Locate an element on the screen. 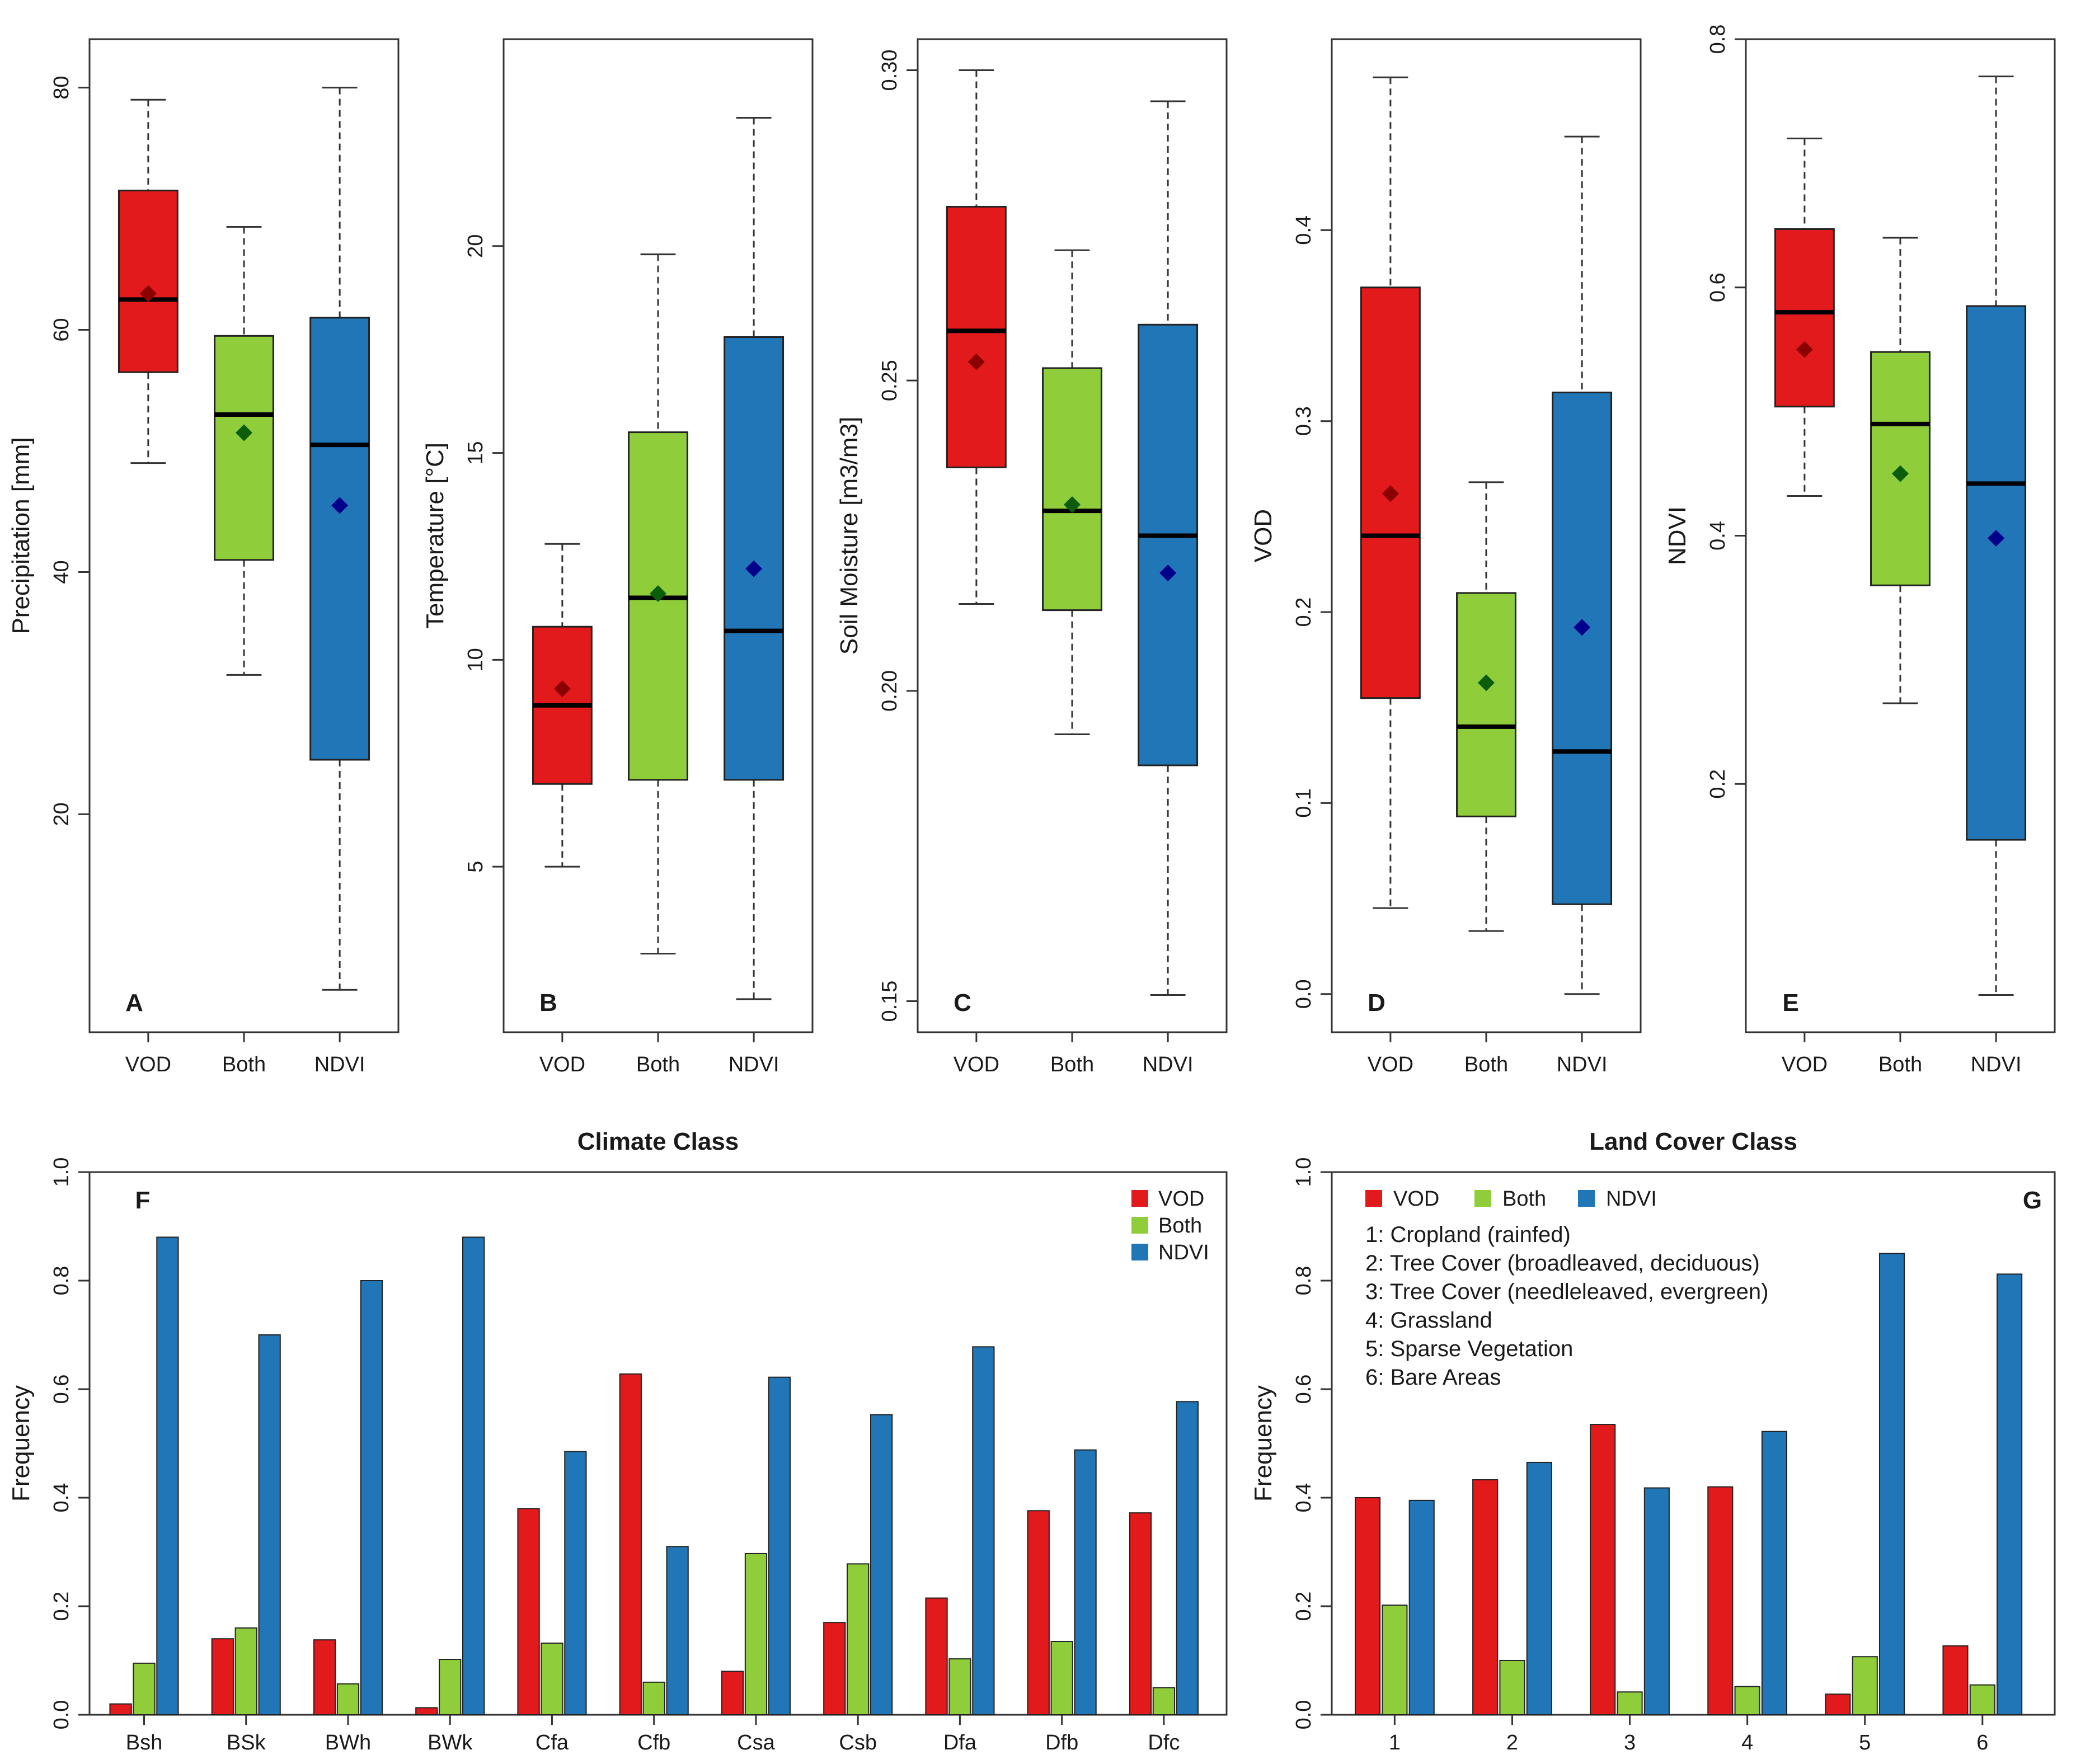  chart-title: Climate Class is located at coordinates (658, 1141).